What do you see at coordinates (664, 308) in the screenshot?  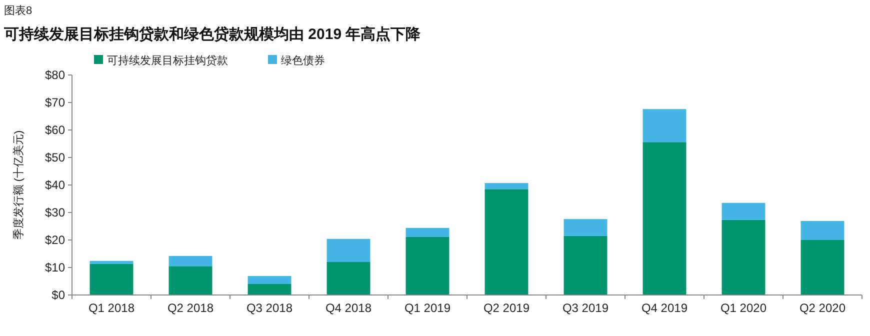 I see `x-tick-label: Q4 2019` at bounding box center [664, 308].